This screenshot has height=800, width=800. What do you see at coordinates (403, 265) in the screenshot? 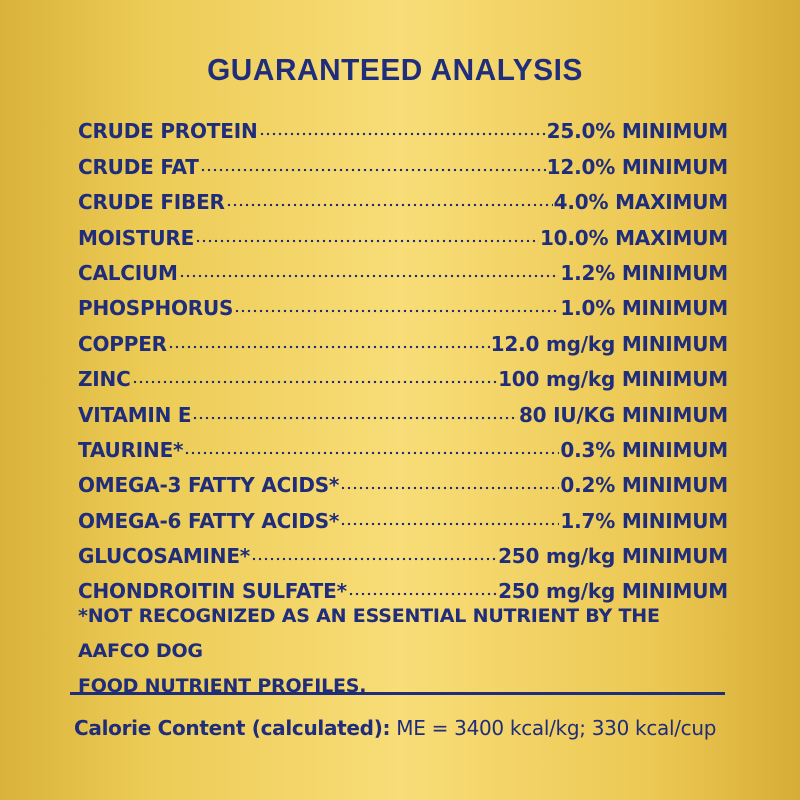
I see `nutrient-row: CALCIUM 1.2% MINIMUM` at bounding box center [403, 265].